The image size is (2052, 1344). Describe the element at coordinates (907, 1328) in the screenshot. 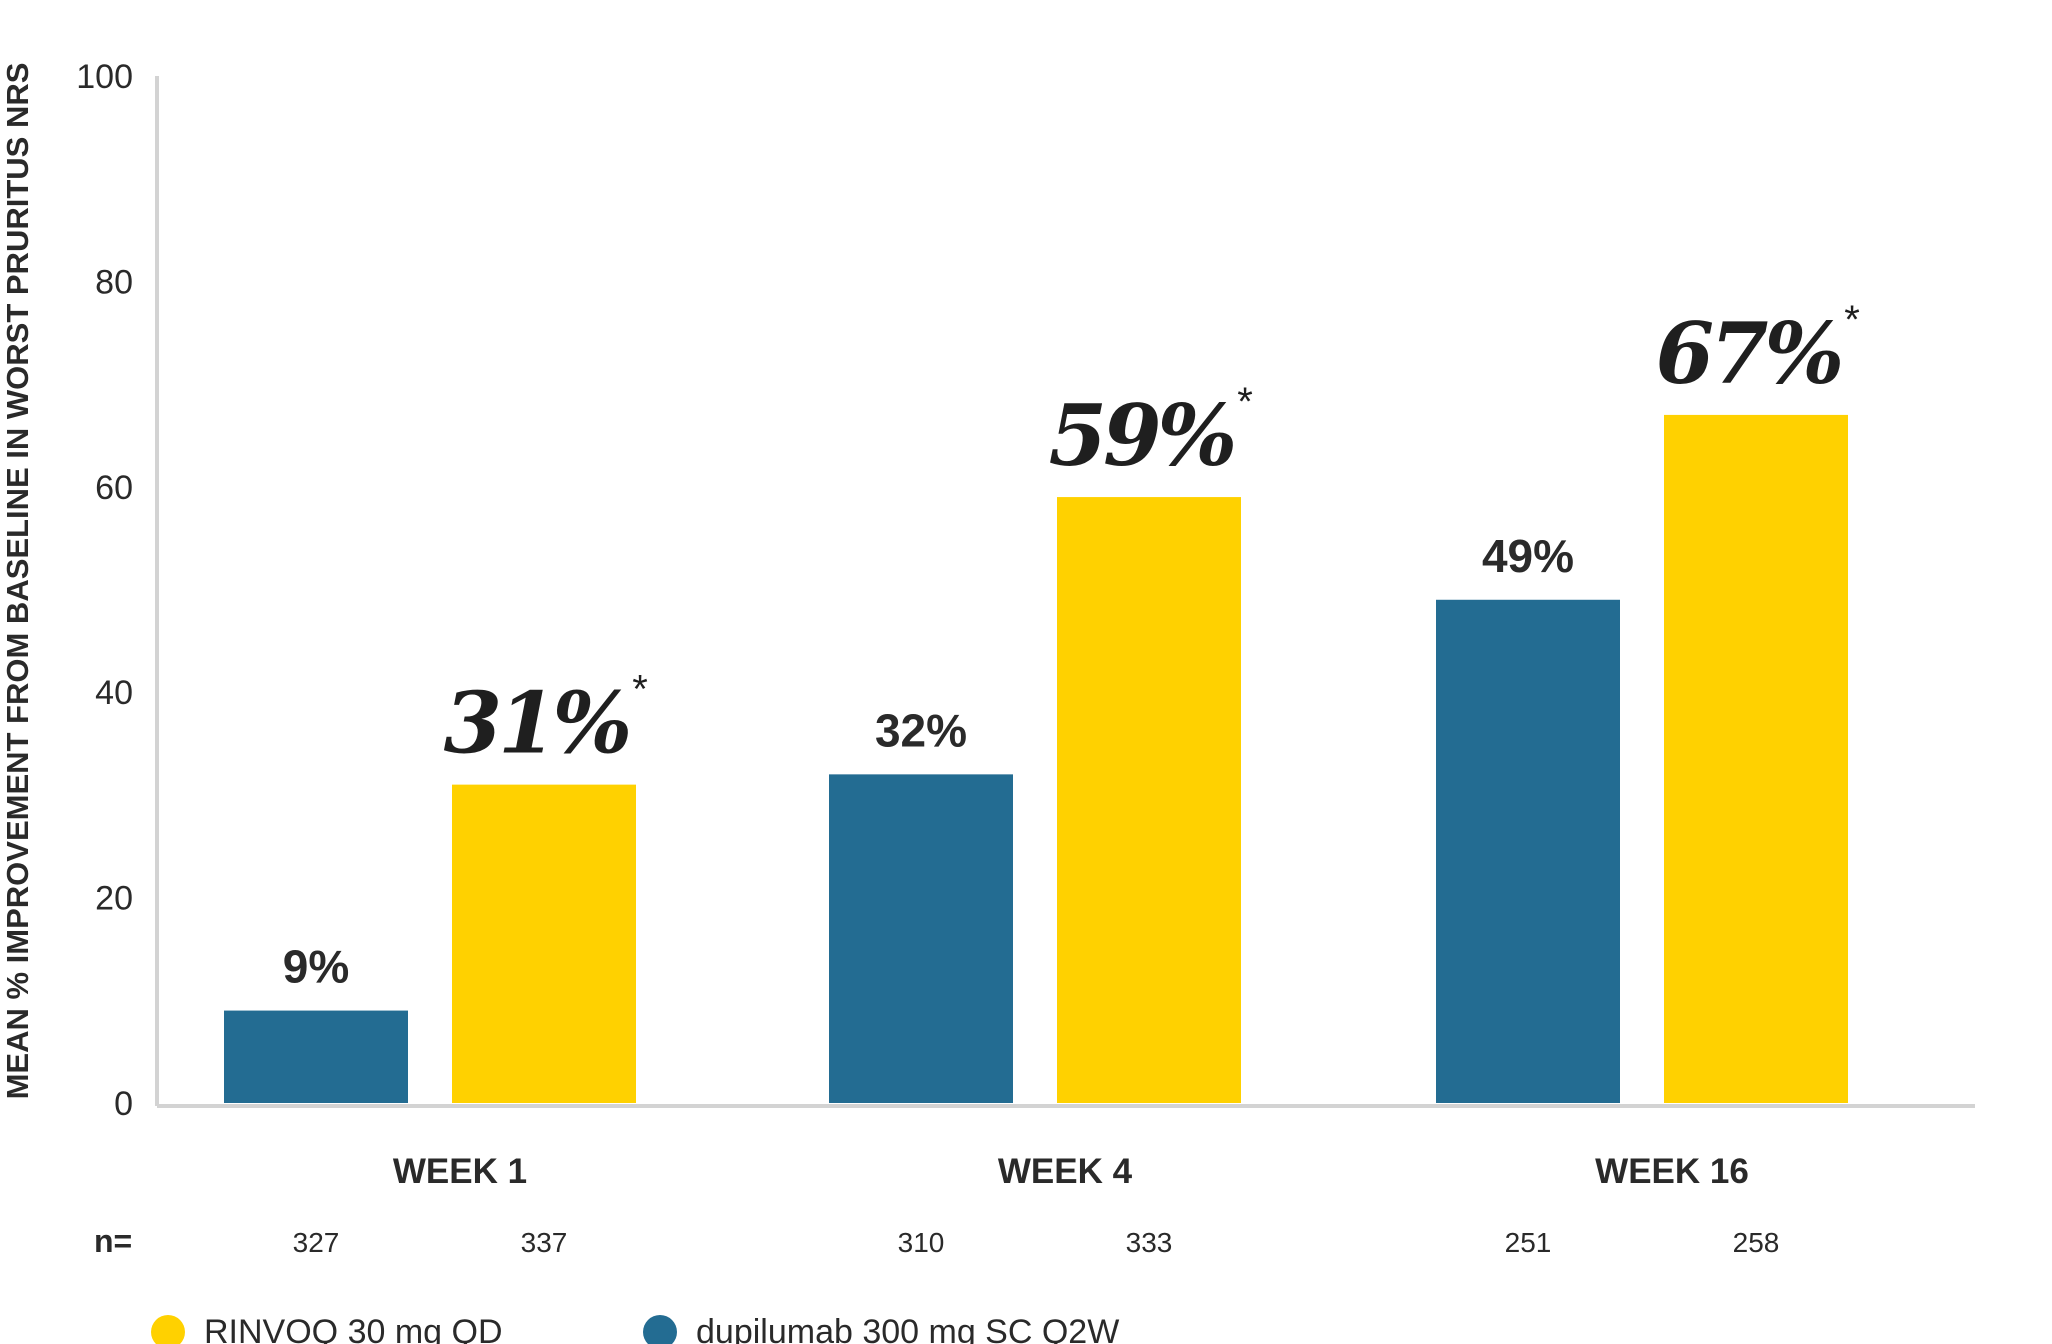

I see `legend-label: dupilumab 300 mg SC Q2W` at that location.